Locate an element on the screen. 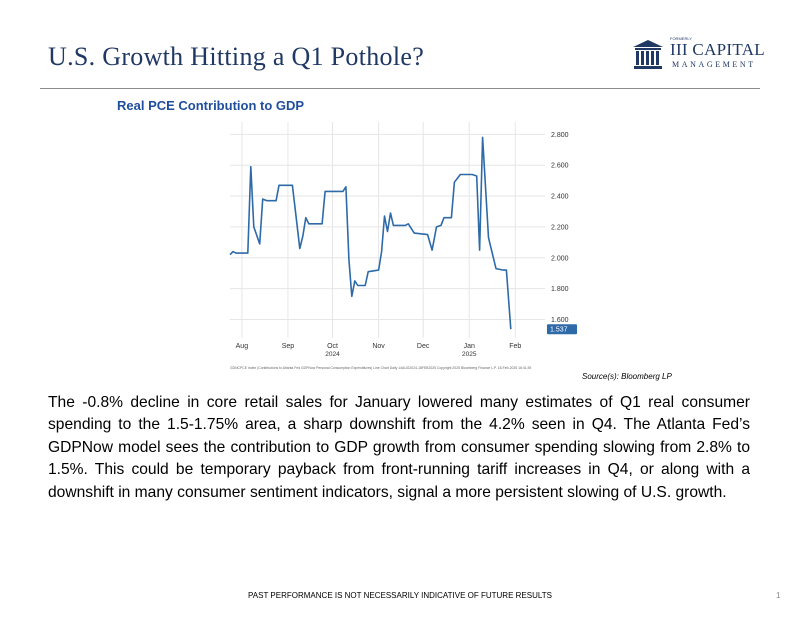 The height and width of the screenshot is (618, 800). x-tick-label: Nov is located at coordinates (378, 346).